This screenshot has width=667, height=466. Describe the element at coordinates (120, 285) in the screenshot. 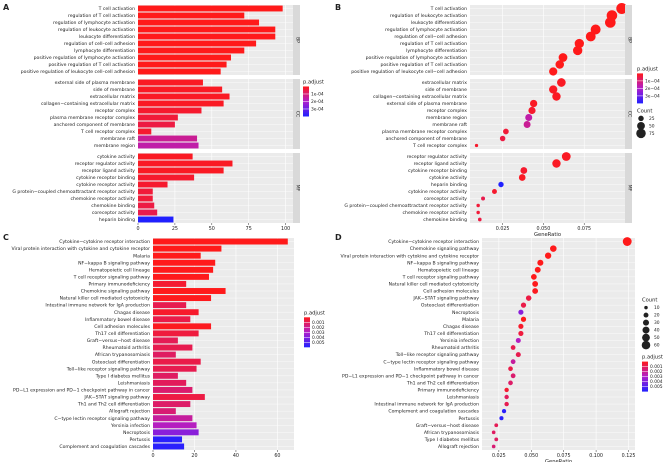

I see `term-label: Primary immunodeficiency` at that location.